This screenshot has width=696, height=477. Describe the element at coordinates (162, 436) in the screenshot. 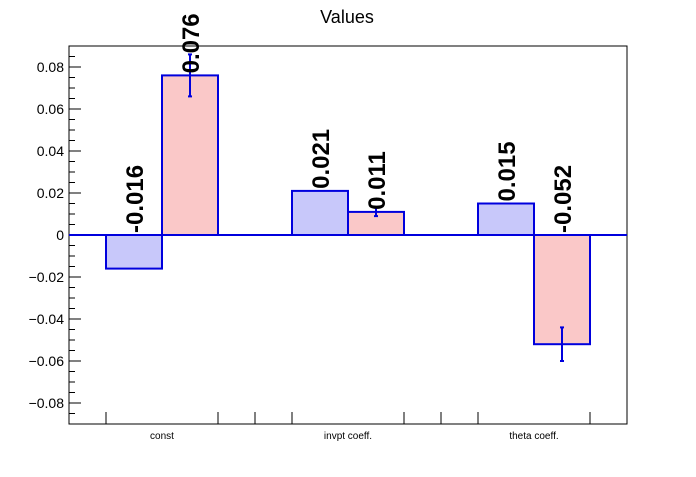

I see `category-label: const` at that location.